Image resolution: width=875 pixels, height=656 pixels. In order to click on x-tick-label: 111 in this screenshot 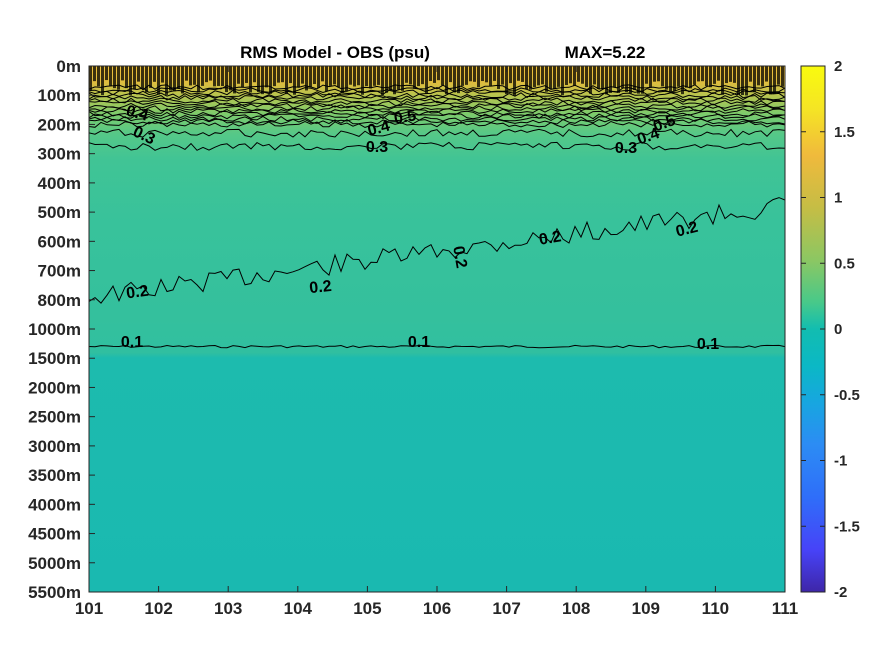, I will do `click(785, 608)`.